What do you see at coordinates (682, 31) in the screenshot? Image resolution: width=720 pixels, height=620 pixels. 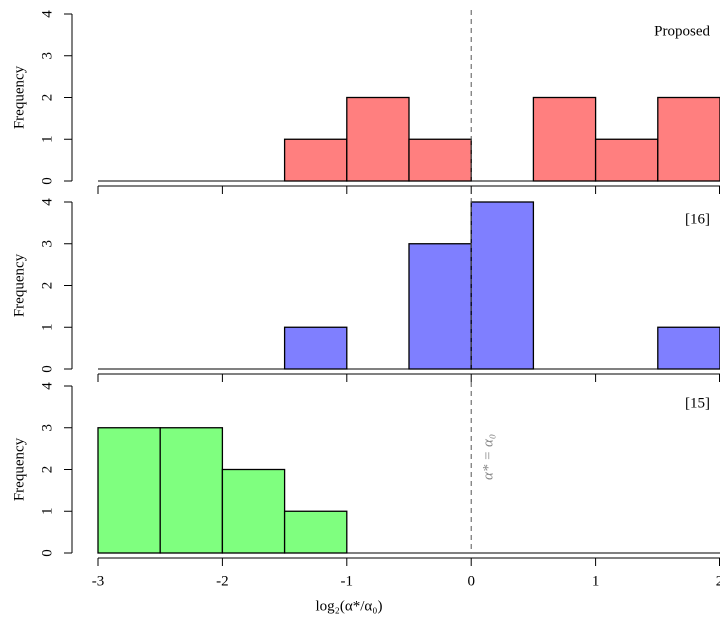 I see `panel-label: Proposed` at bounding box center [682, 31].